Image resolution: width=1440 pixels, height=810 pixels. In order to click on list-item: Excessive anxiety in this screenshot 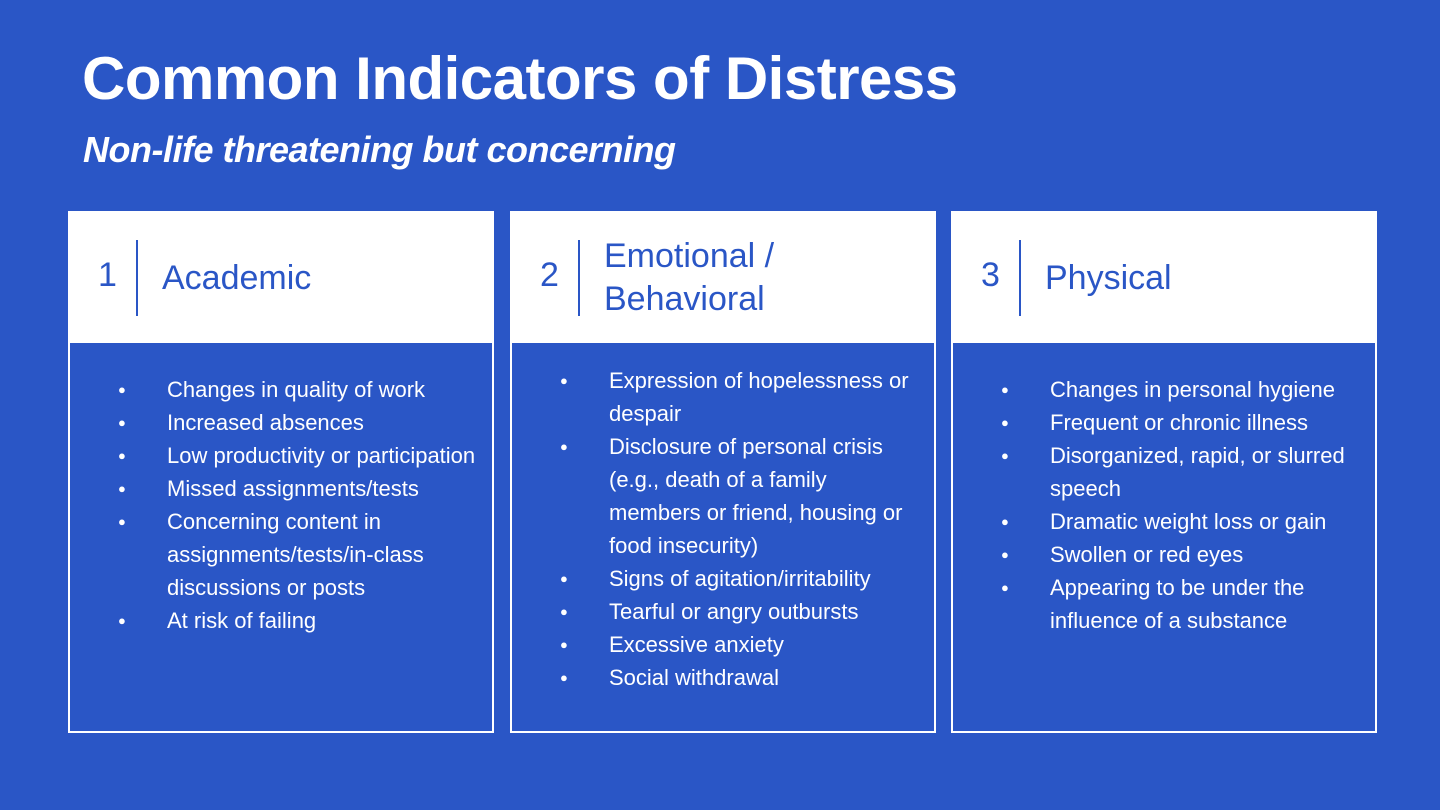, I will do `click(723, 644)`.